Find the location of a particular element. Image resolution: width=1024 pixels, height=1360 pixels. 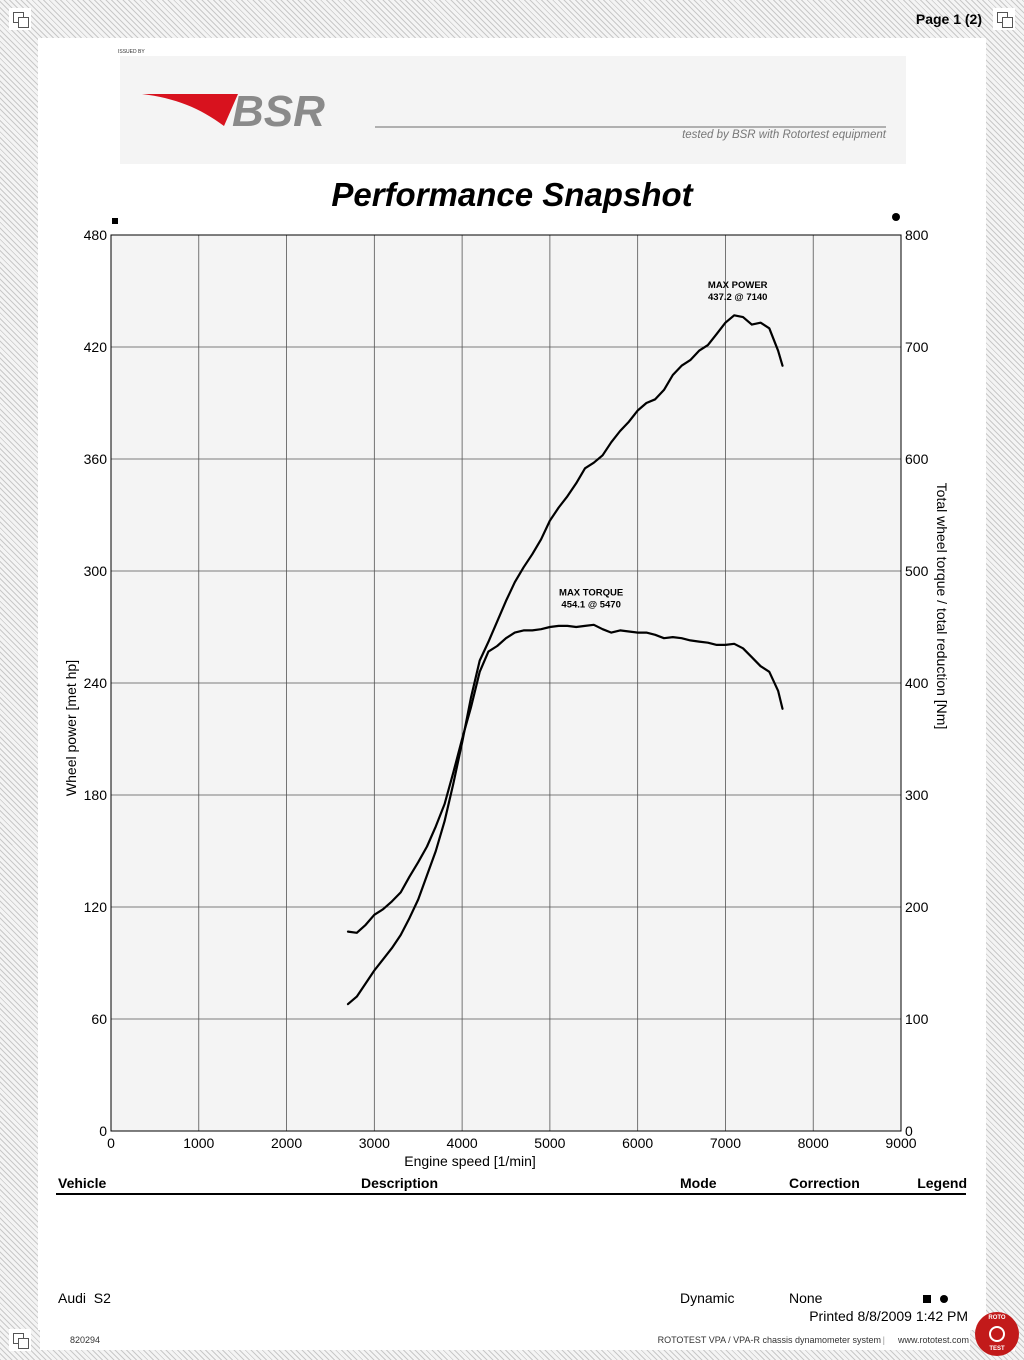

left-axis-label: Wheel power [met hp] is located at coordinates (71, 728).